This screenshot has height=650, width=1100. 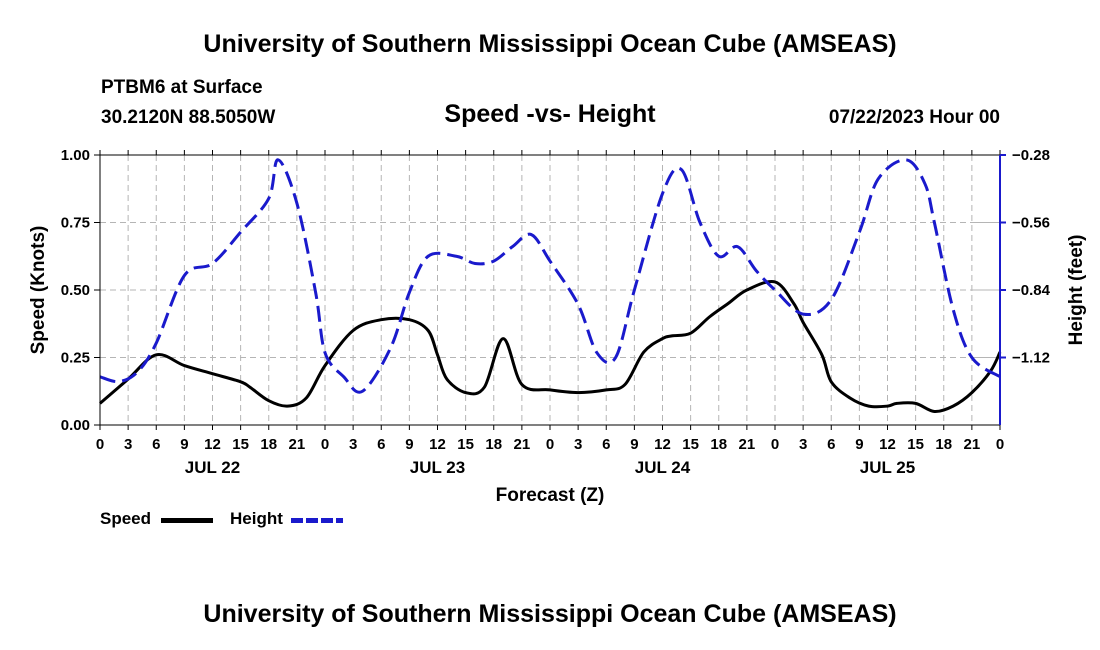 What do you see at coordinates (1031, 358) in the screenshot?
I see `y2-tick-label: −1.12` at bounding box center [1031, 358].